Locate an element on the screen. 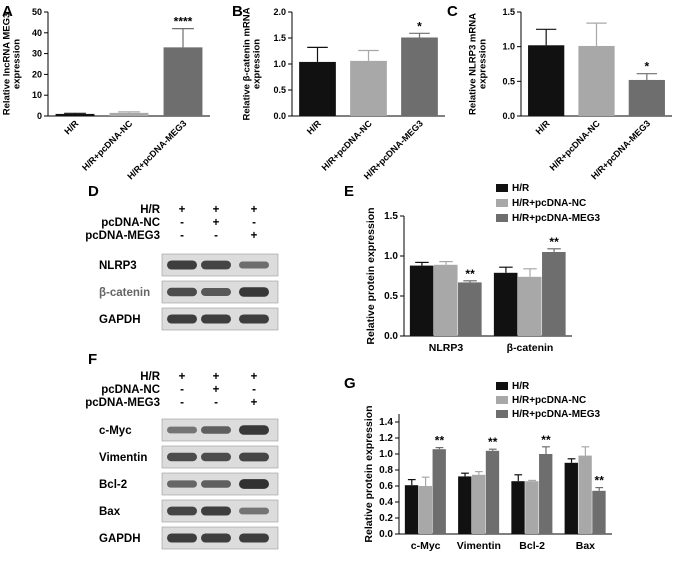  condition-label: pcDNA-MEG3 is located at coordinates (122, 403).